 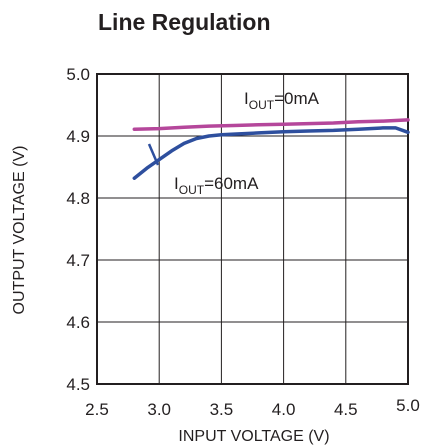 I want to click on y-tick-label: 4.6, so click(x=78, y=322).